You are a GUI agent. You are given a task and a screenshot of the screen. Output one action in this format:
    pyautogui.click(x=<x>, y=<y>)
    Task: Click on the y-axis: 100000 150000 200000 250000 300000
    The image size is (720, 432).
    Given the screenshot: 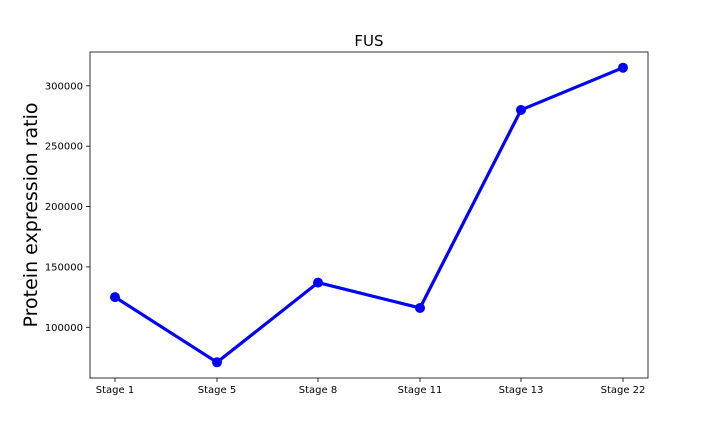 What is the action you would take?
    pyautogui.click(x=67, y=207)
    